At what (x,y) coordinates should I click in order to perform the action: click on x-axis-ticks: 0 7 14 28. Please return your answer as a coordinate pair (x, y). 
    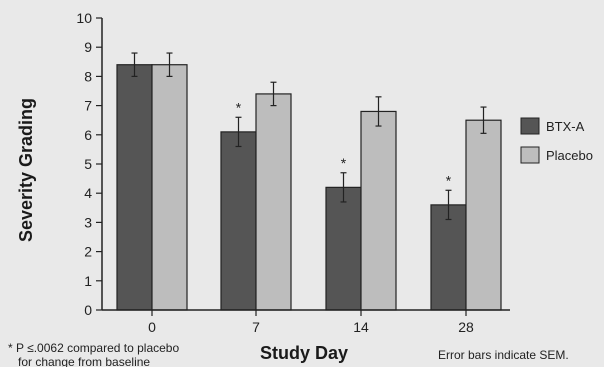
    Looking at the image, I should click on (311, 322).